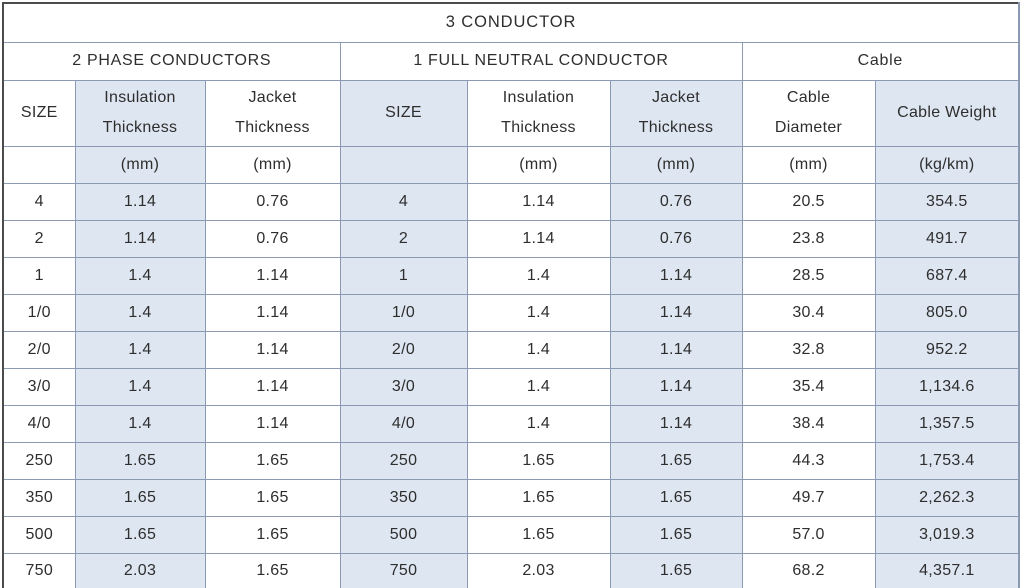 This screenshot has width=1024, height=588. I want to click on table-cell: 354.5, so click(947, 201).